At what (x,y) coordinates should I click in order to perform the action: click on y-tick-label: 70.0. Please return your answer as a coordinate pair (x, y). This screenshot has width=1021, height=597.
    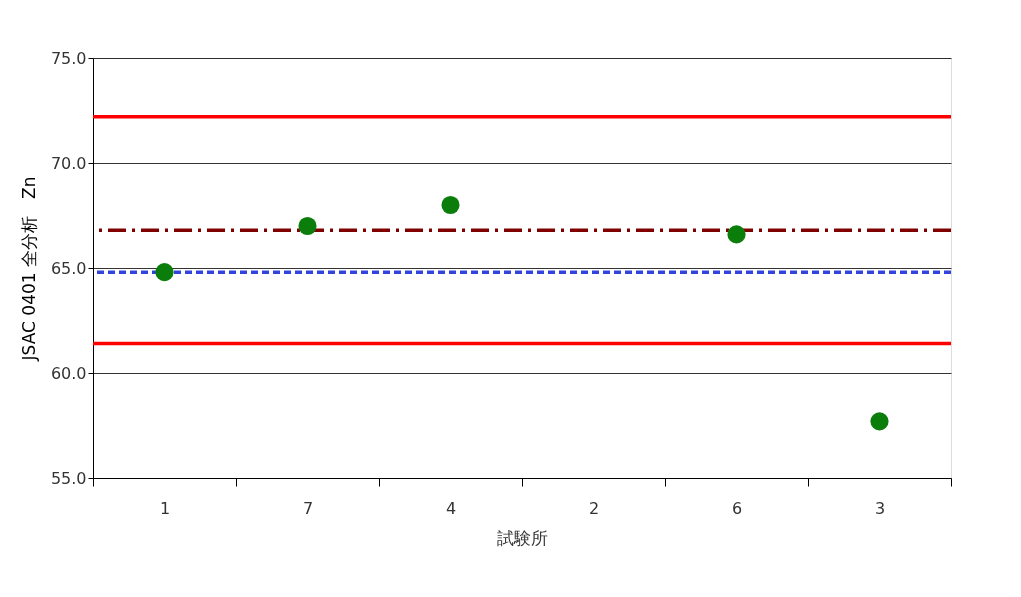
    Looking at the image, I should click on (68, 163).